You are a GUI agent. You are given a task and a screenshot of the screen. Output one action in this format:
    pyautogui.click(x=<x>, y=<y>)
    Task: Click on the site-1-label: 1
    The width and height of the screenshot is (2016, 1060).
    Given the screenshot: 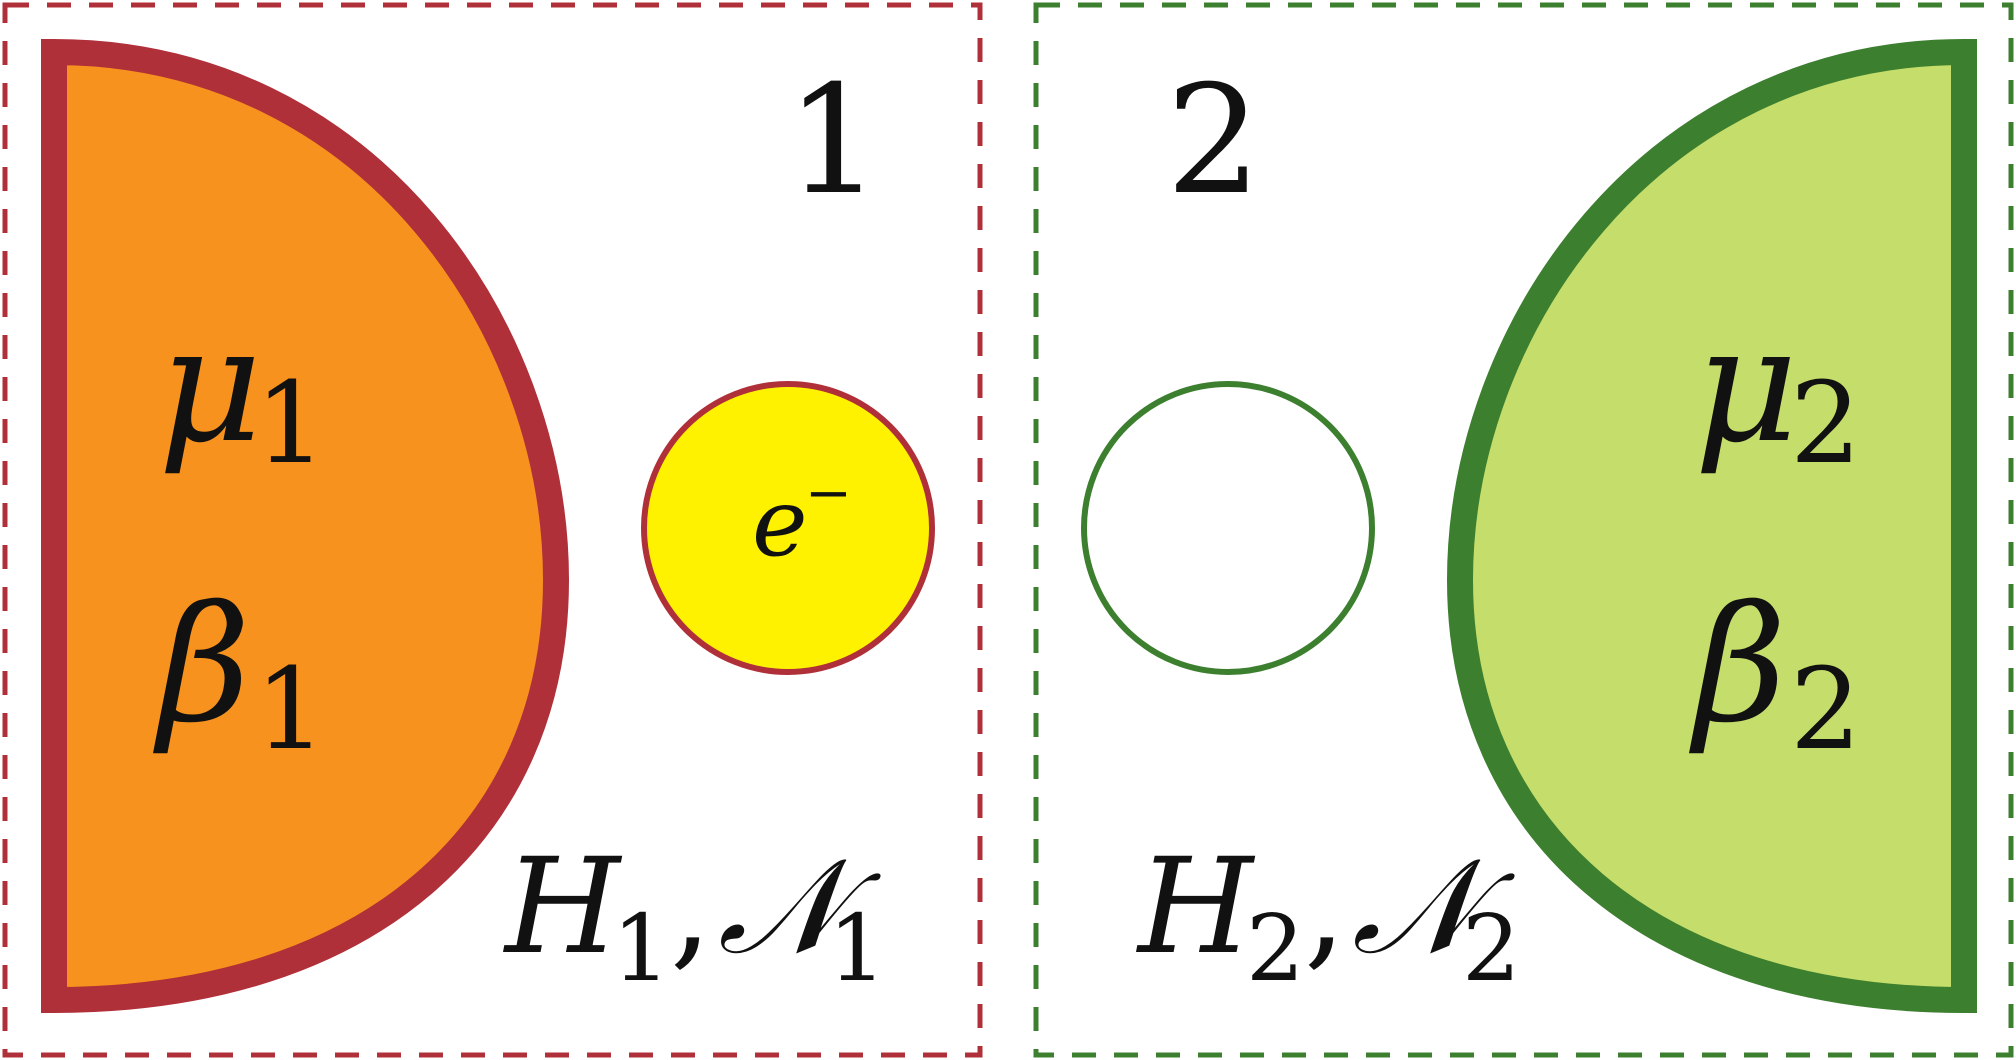 What is the action you would take?
    pyautogui.click(x=833, y=141)
    